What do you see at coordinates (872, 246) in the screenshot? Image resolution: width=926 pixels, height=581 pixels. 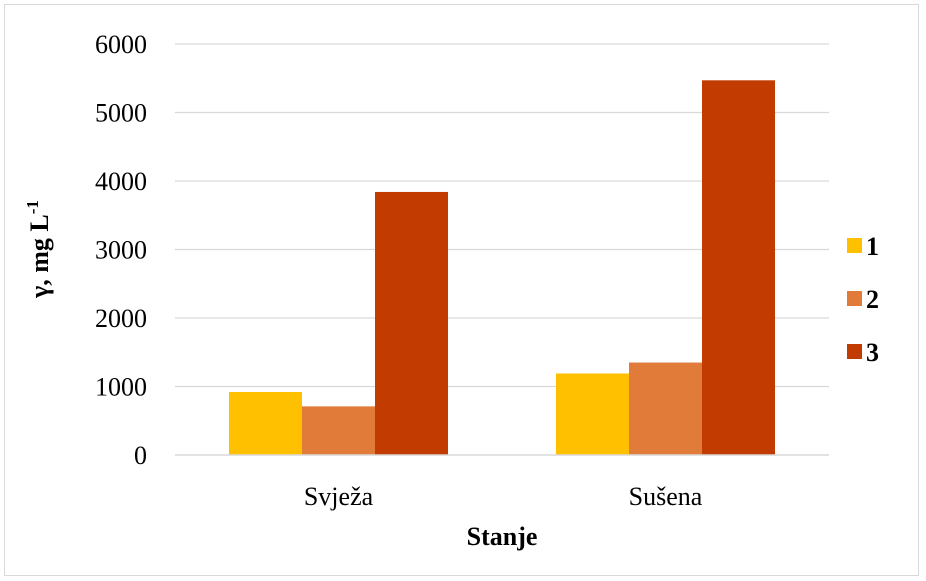 I see `legend-label-1: 1` at bounding box center [872, 246].